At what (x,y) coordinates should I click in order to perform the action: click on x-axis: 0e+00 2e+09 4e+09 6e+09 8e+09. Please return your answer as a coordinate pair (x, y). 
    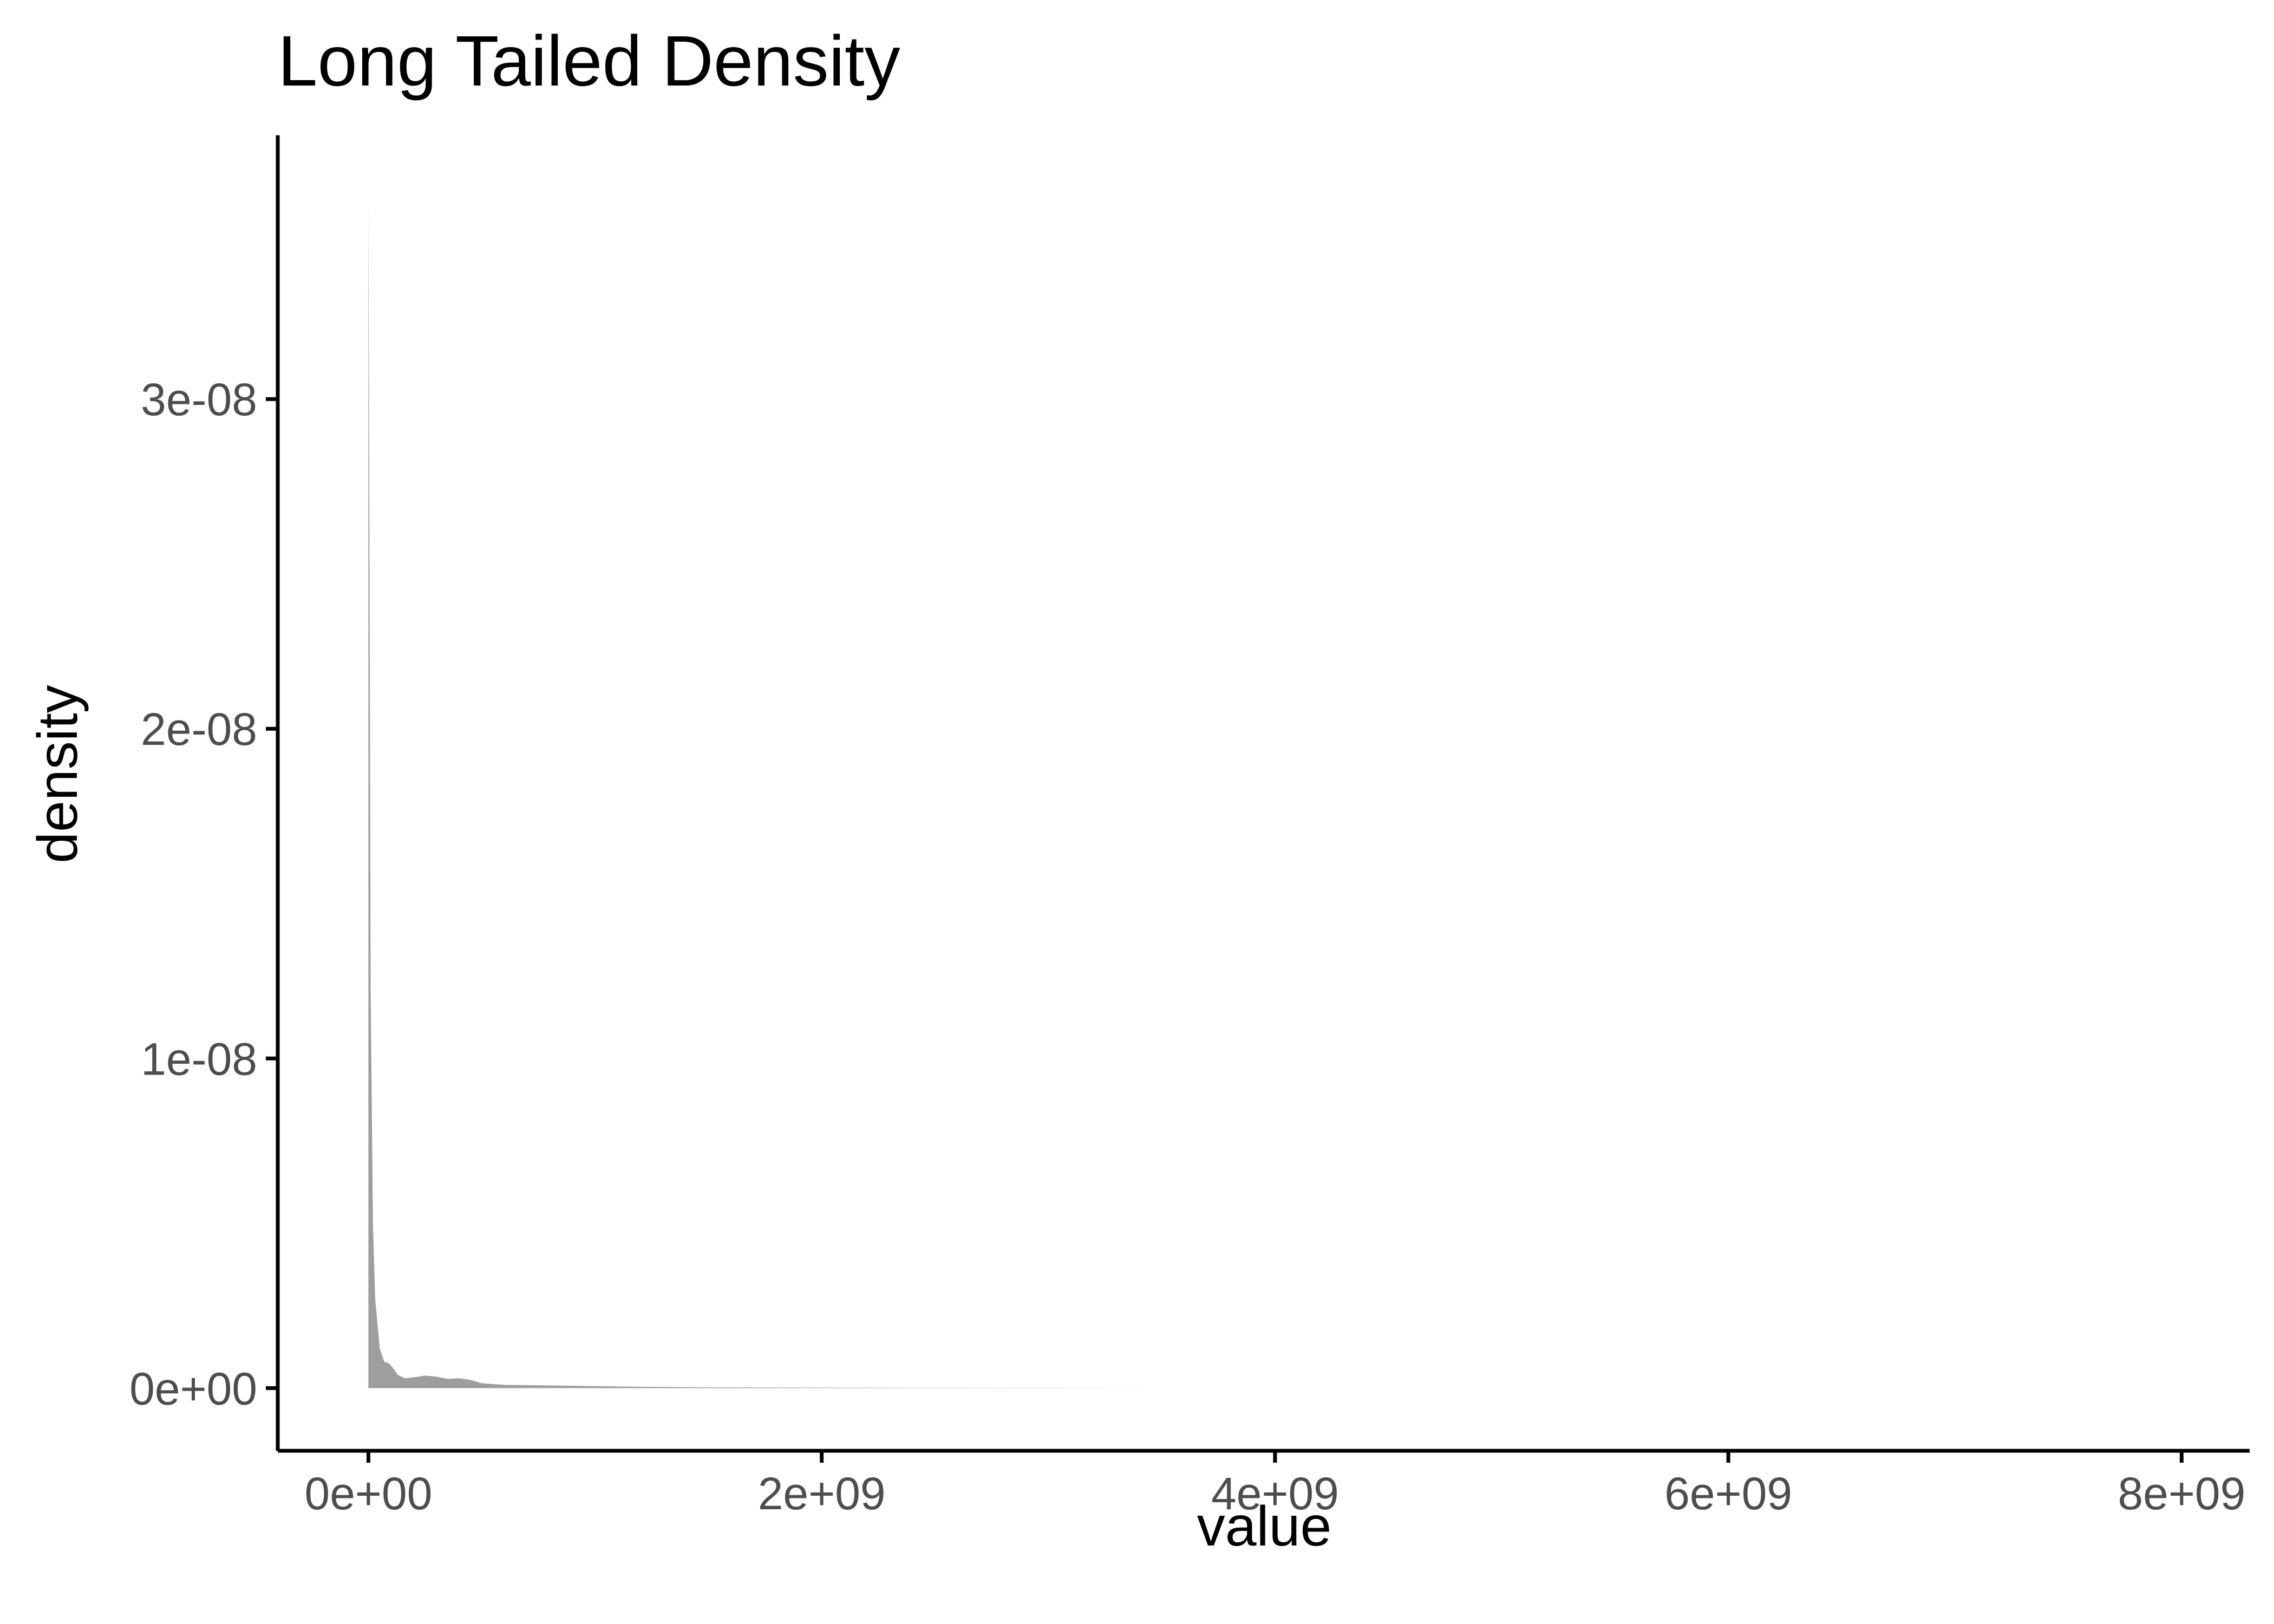
    Looking at the image, I should click on (1264, 1484).